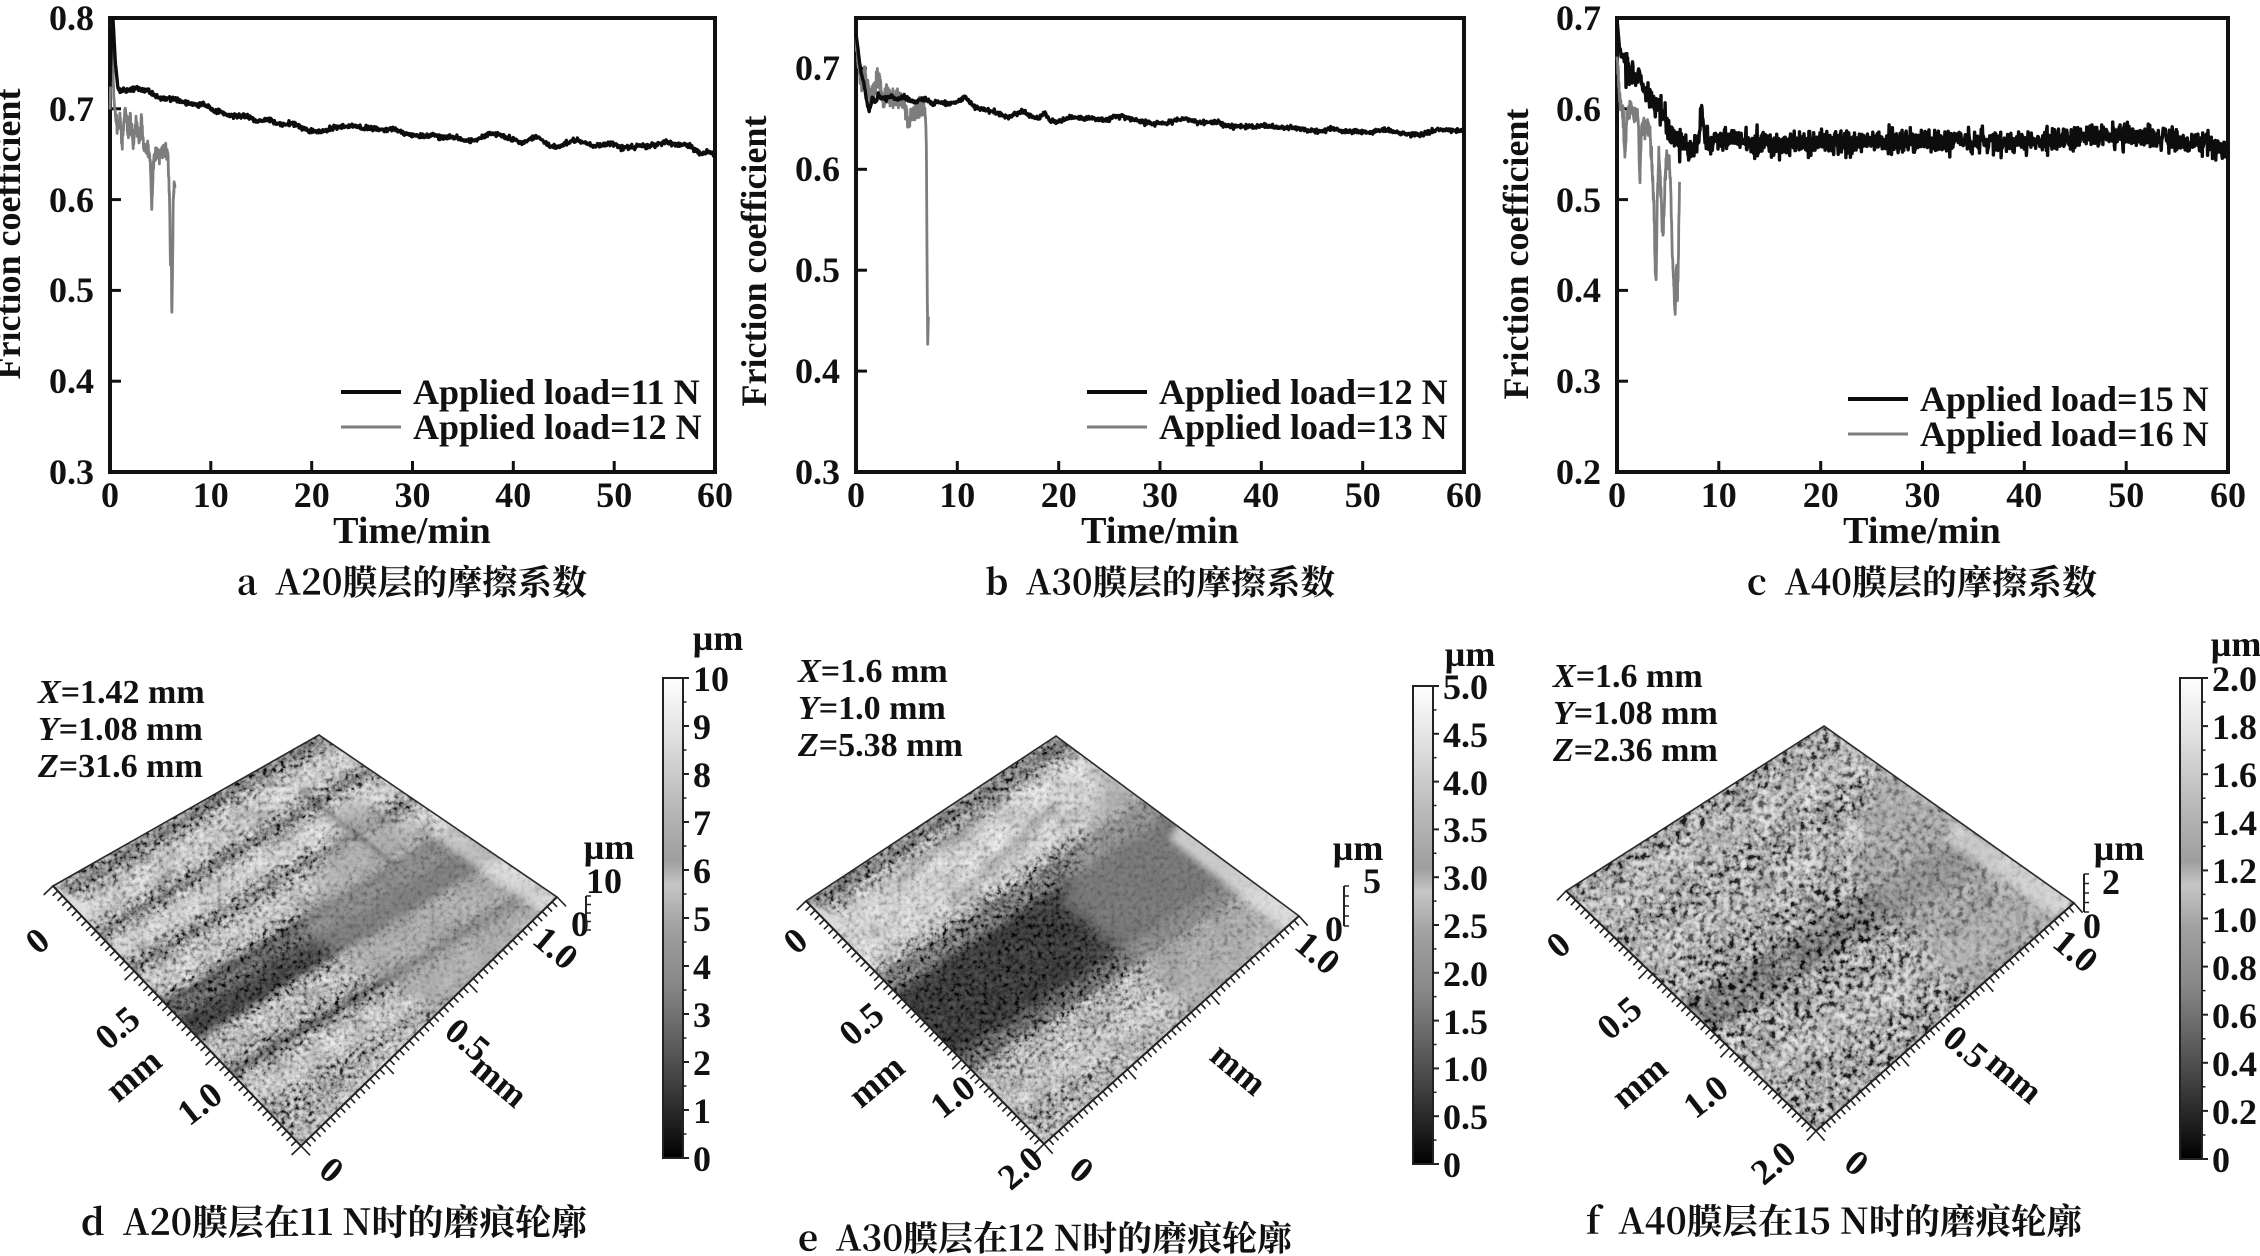 This screenshot has height=1256, width=2260. I want to click on svg-text: Applied load=13 N, so click(1303, 427).